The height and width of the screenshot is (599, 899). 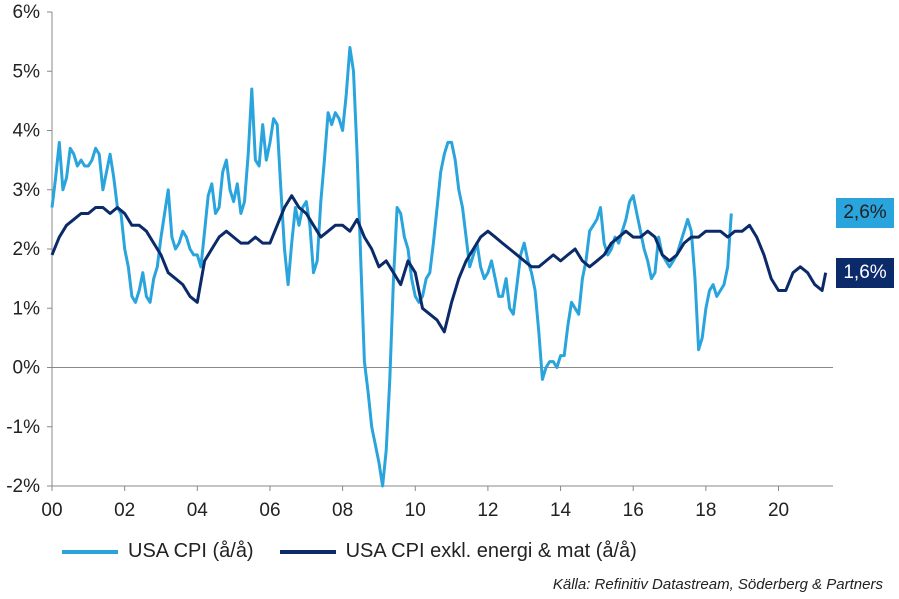 What do you see at coordinates (27, 190) in the screenshot?
I see `y-tick-label: 3%` at bounding box center [27, 190].